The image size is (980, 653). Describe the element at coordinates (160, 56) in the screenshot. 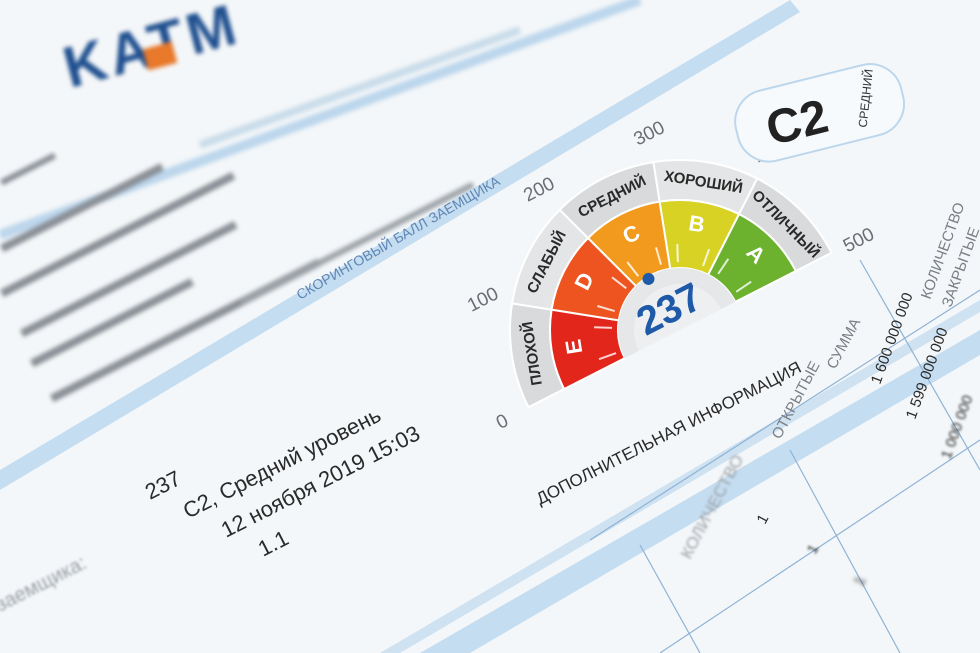

I see `logo-accent` at that location.